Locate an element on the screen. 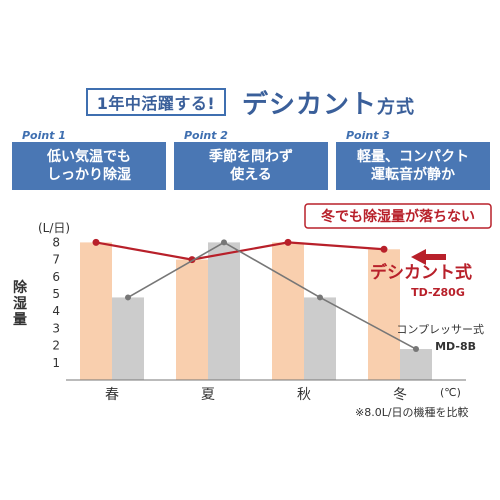  point-2-line2: 使える is located at coordinates (251, 175).